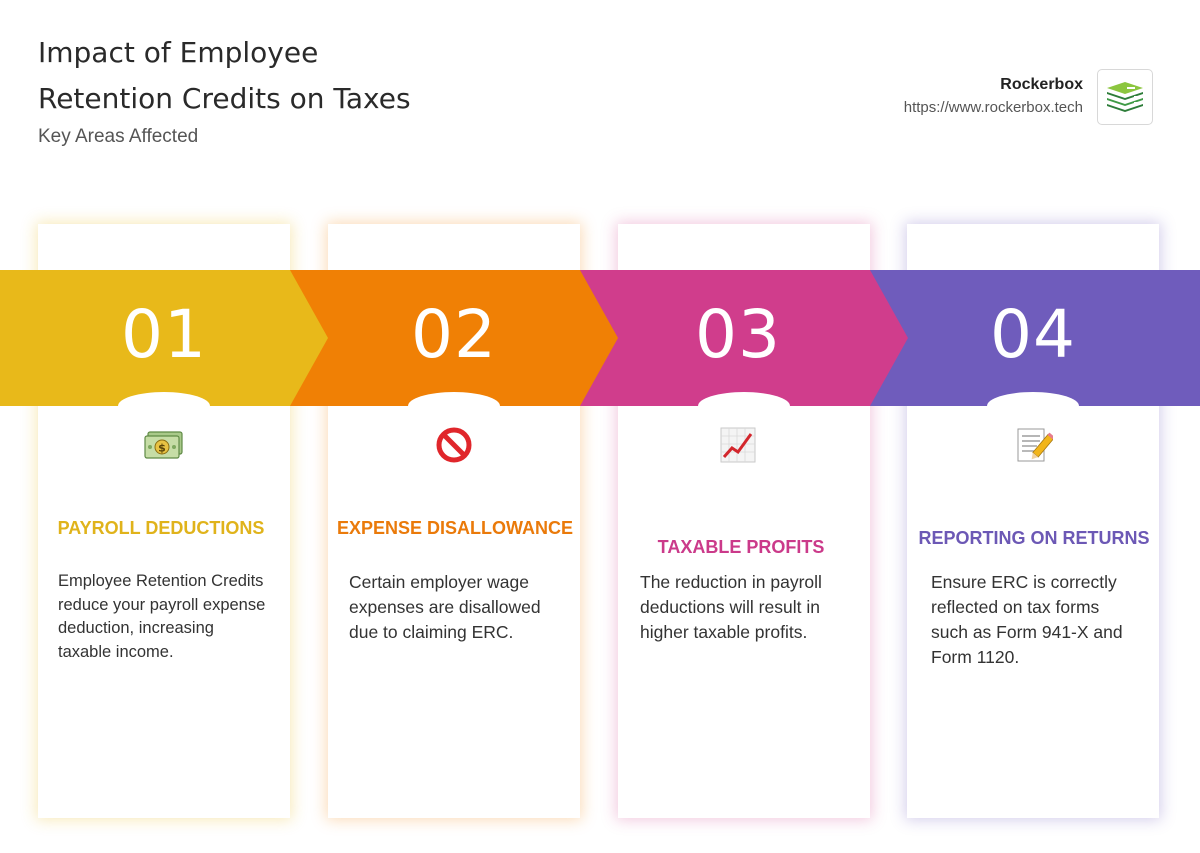 The height and width of the screenshot is (853, 1200). Describe the element at coordinates (455, 527) in the screenshot. I see `step-title-2: EXPENSE DISALLOWANCE` at that location.